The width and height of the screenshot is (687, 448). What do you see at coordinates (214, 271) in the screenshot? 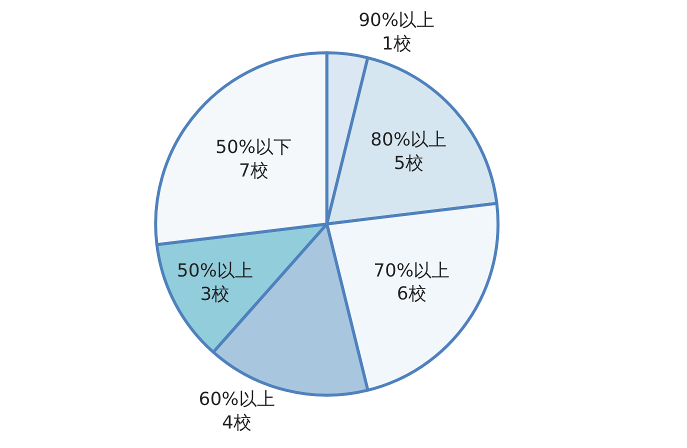
I see `slice-label: 50%以上` at bounding box center [214, 271].